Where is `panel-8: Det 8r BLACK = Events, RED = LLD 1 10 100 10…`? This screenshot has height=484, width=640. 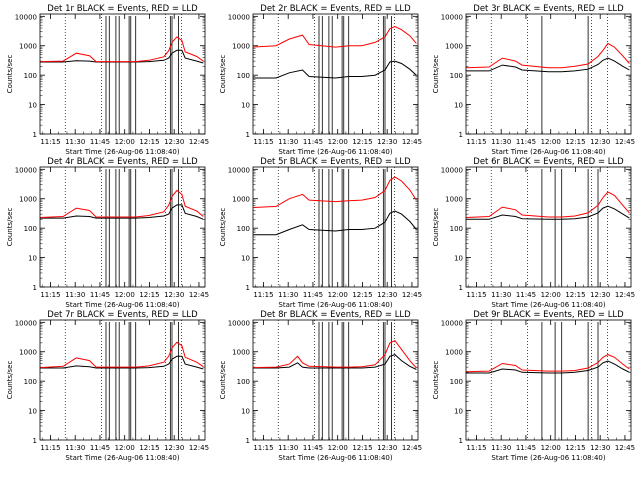 panel-8: Det 8r BLACK = Events, RED = LLD 1 10 100 10… is located at coordinates (320, 386).